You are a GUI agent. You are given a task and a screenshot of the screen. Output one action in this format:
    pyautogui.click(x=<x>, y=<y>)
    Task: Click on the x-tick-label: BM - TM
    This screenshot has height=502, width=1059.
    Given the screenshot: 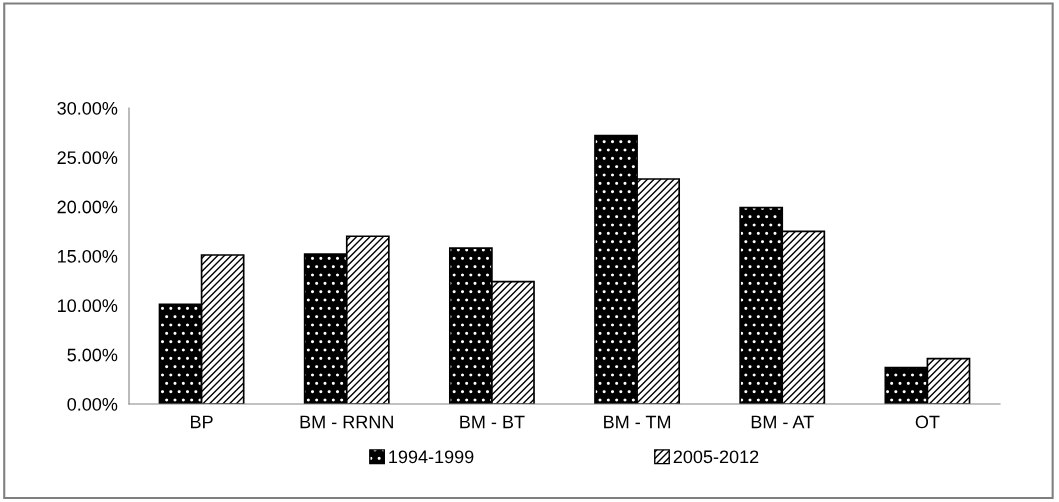 What is the action you would take?
    pyautogui.click(x=637, y=422)
    